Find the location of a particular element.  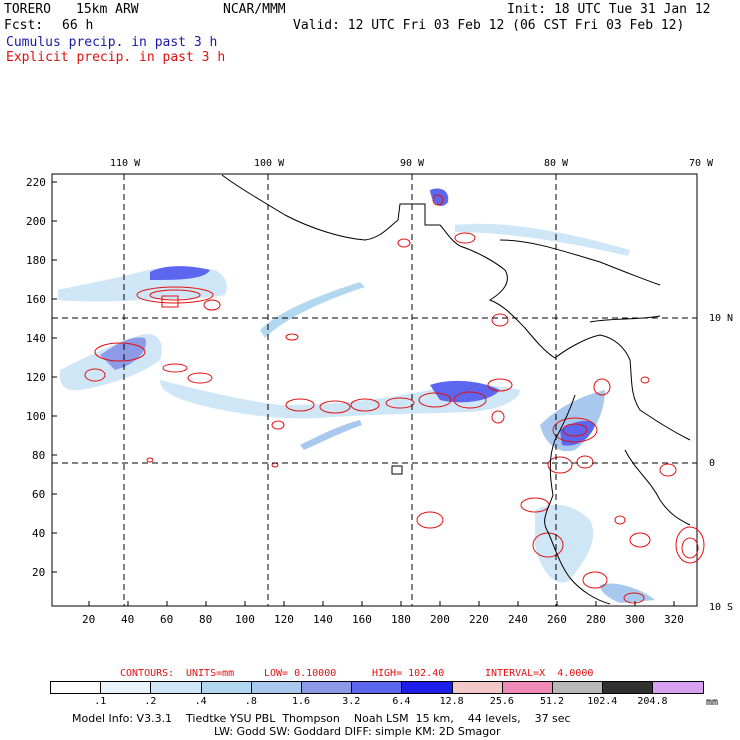

lat-label-0: 0 is located at coordinates (712, 463).